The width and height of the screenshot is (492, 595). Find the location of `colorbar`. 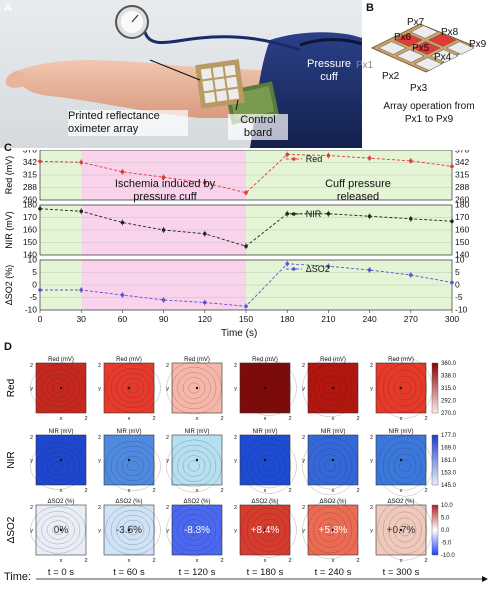

colorbar is located at coordinates (435, 530).